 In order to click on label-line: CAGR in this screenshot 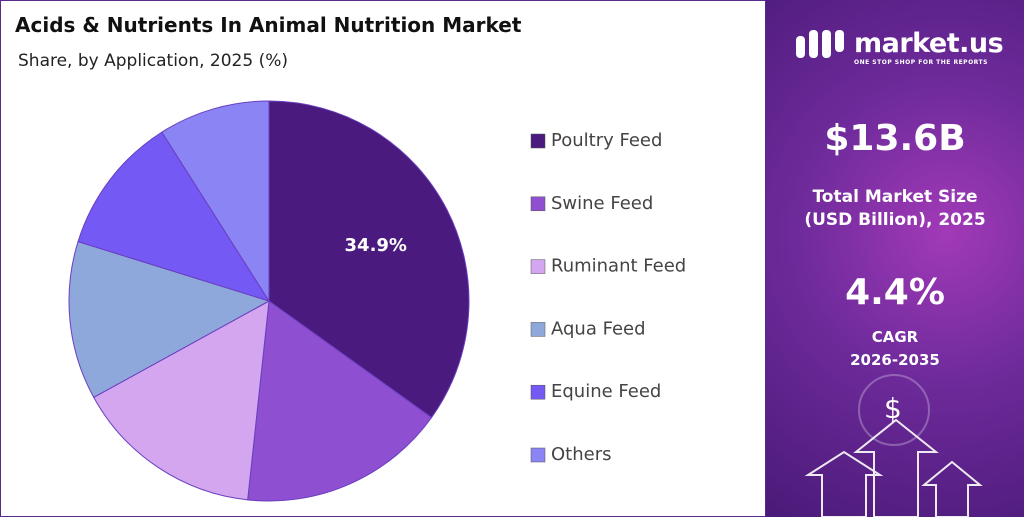, I will do `click(895, 337)`.